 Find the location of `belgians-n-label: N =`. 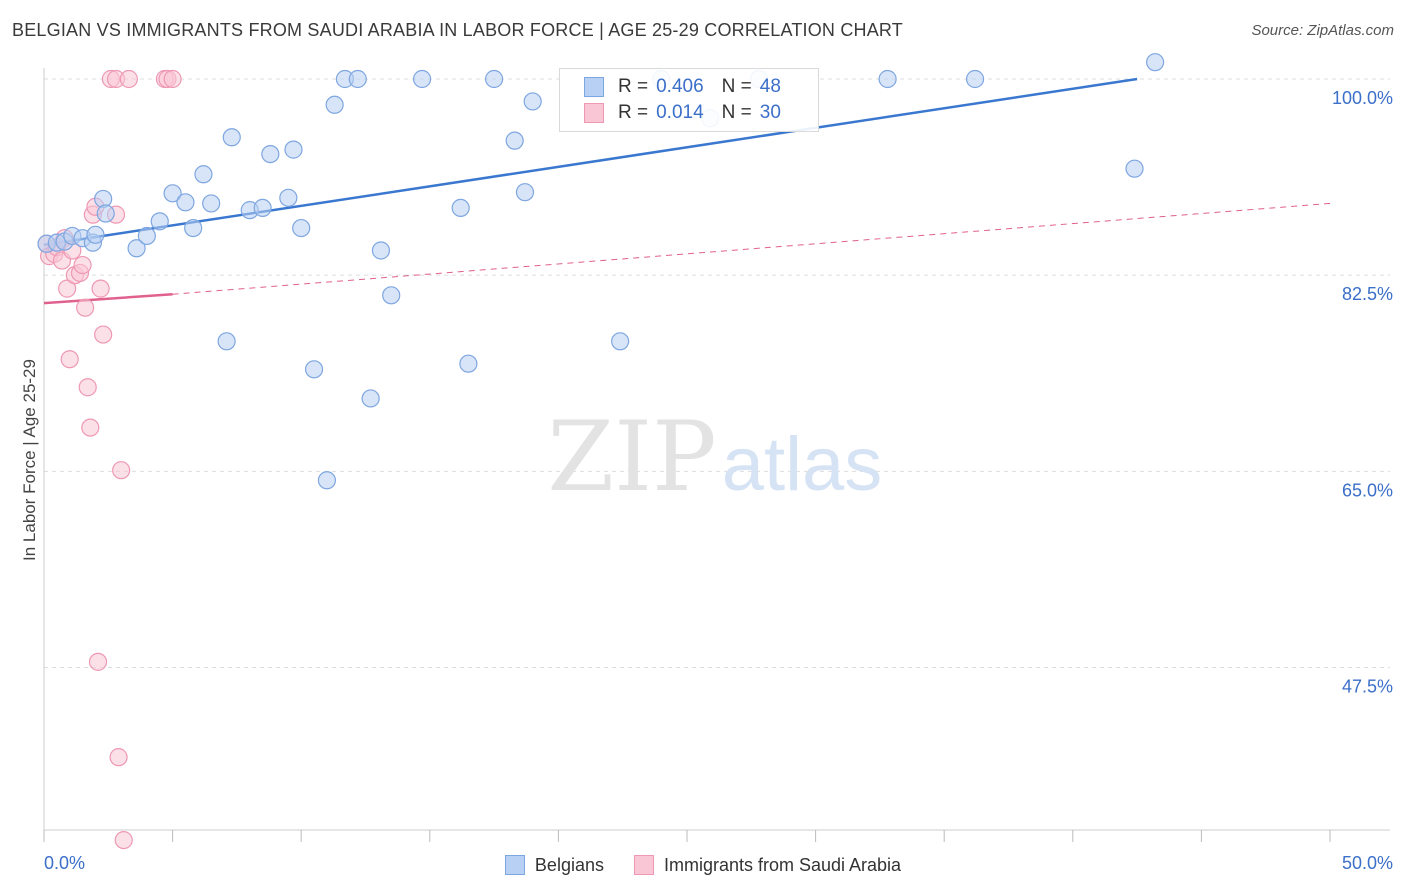

belgians-n-label: N = is located at coordinates (736, 86).